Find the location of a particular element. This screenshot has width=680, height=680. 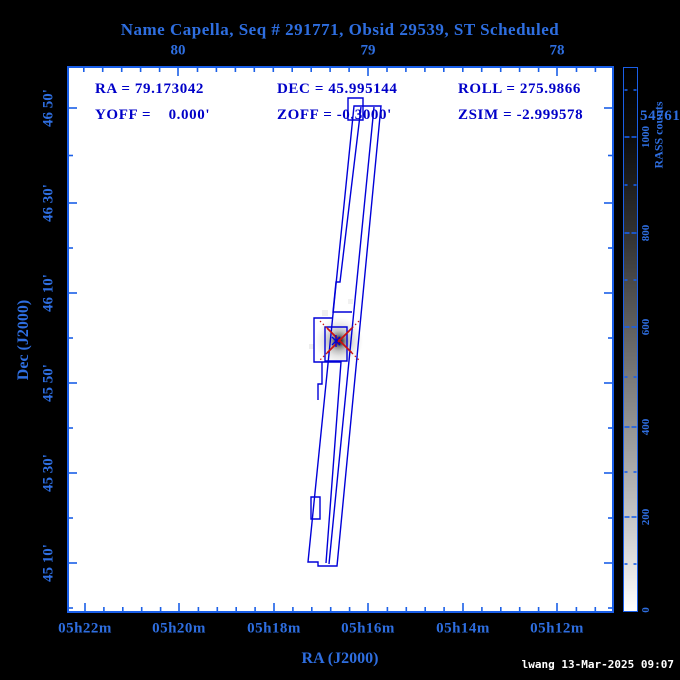

bottom-tick-label: 05h20m is located at coordinates (179, 628).